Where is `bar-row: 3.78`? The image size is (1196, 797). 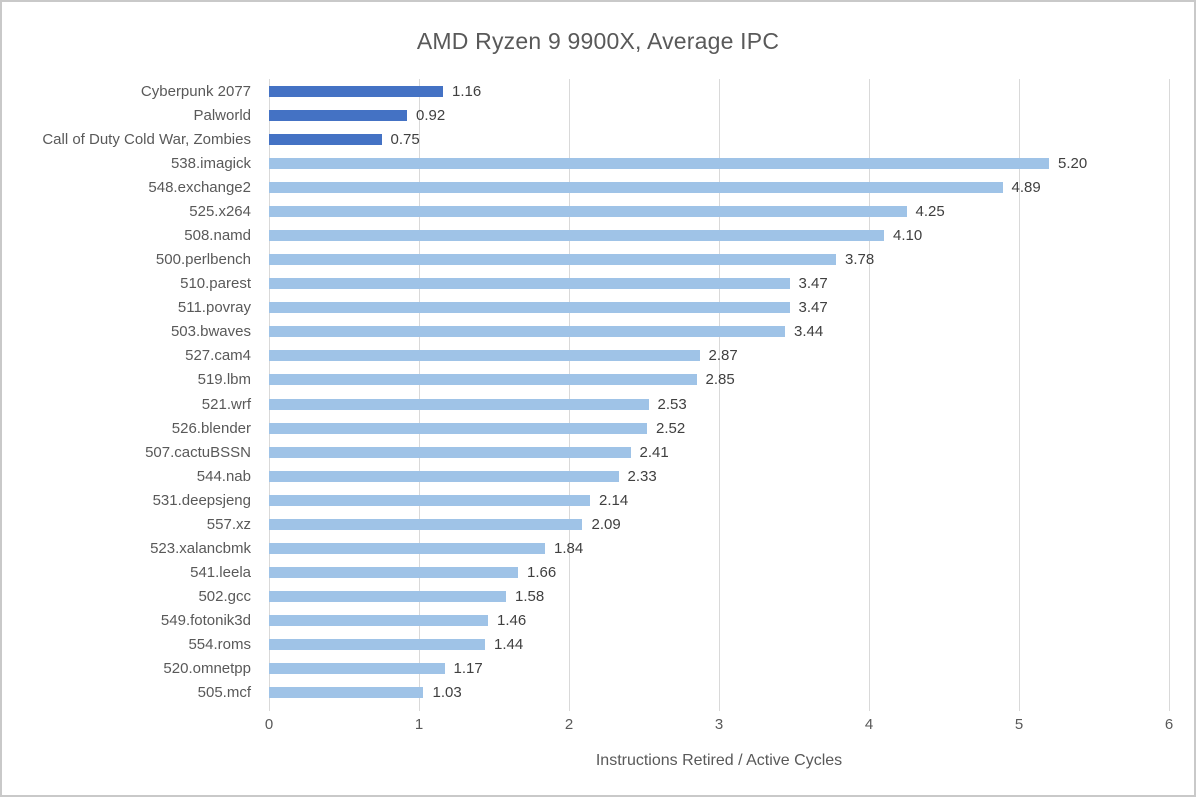 bar-row: 3.78 is located at coordinates (719, 260).